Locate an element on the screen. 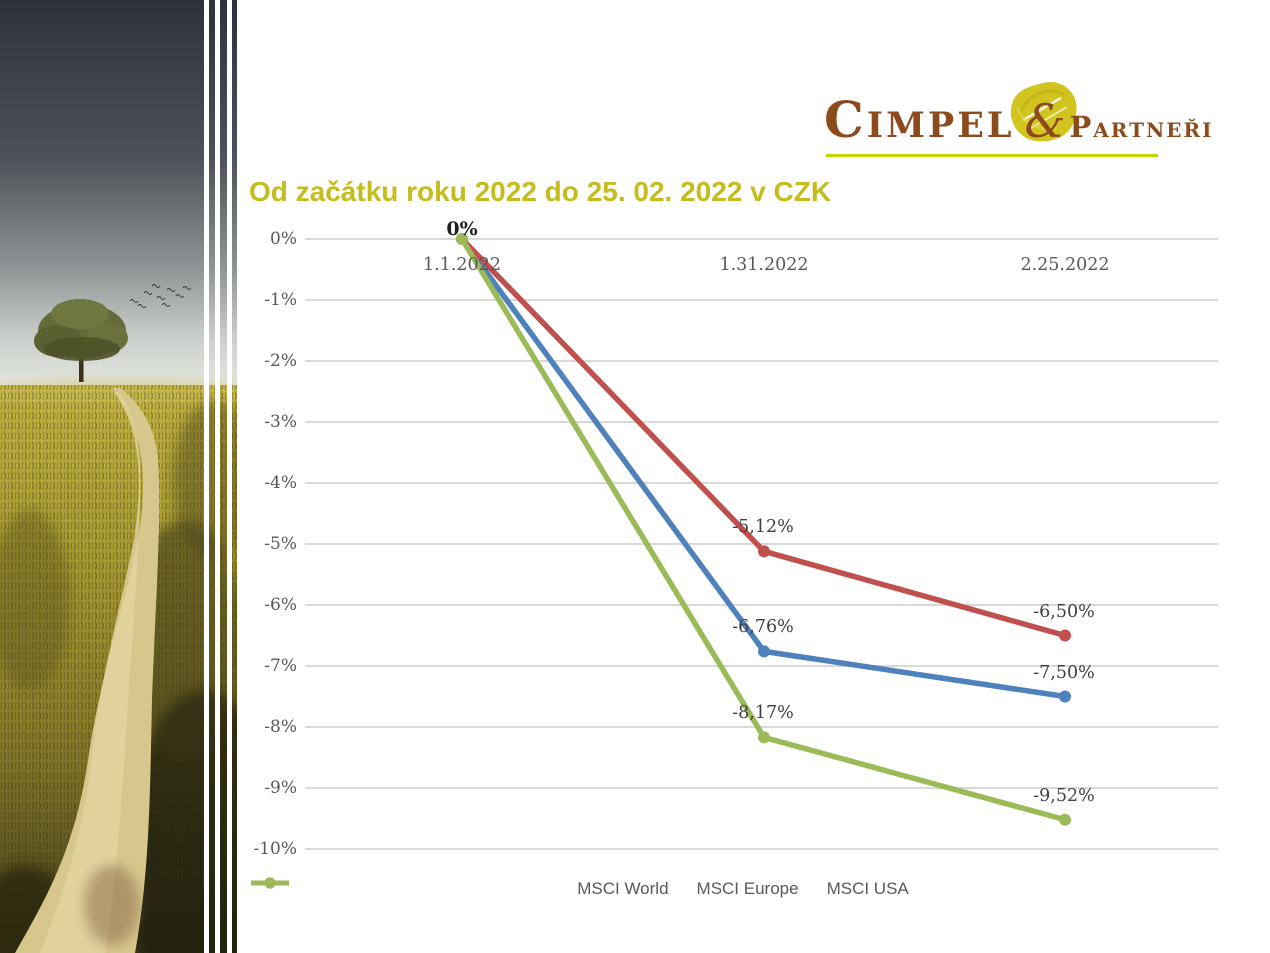 The width and height of the screenshot is (1270, 953). legend-item-msci-europe: MSCI Europe is located at coordinates (525, 888).